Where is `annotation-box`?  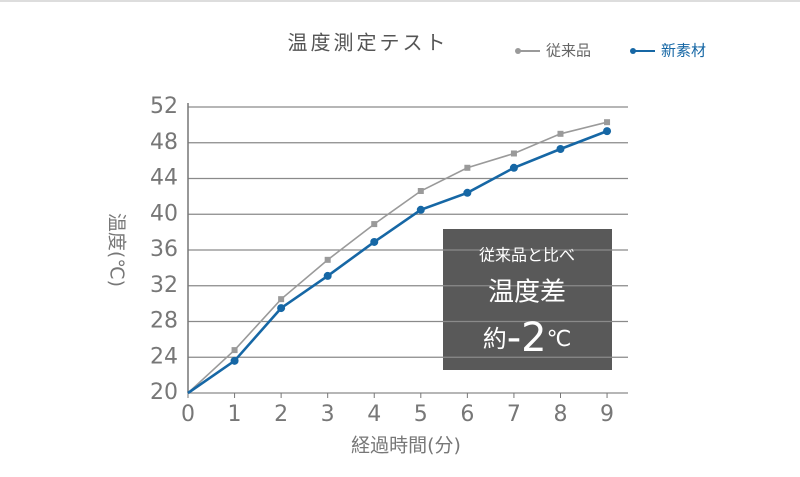 annotation-box is located at coordinates (527, 299).